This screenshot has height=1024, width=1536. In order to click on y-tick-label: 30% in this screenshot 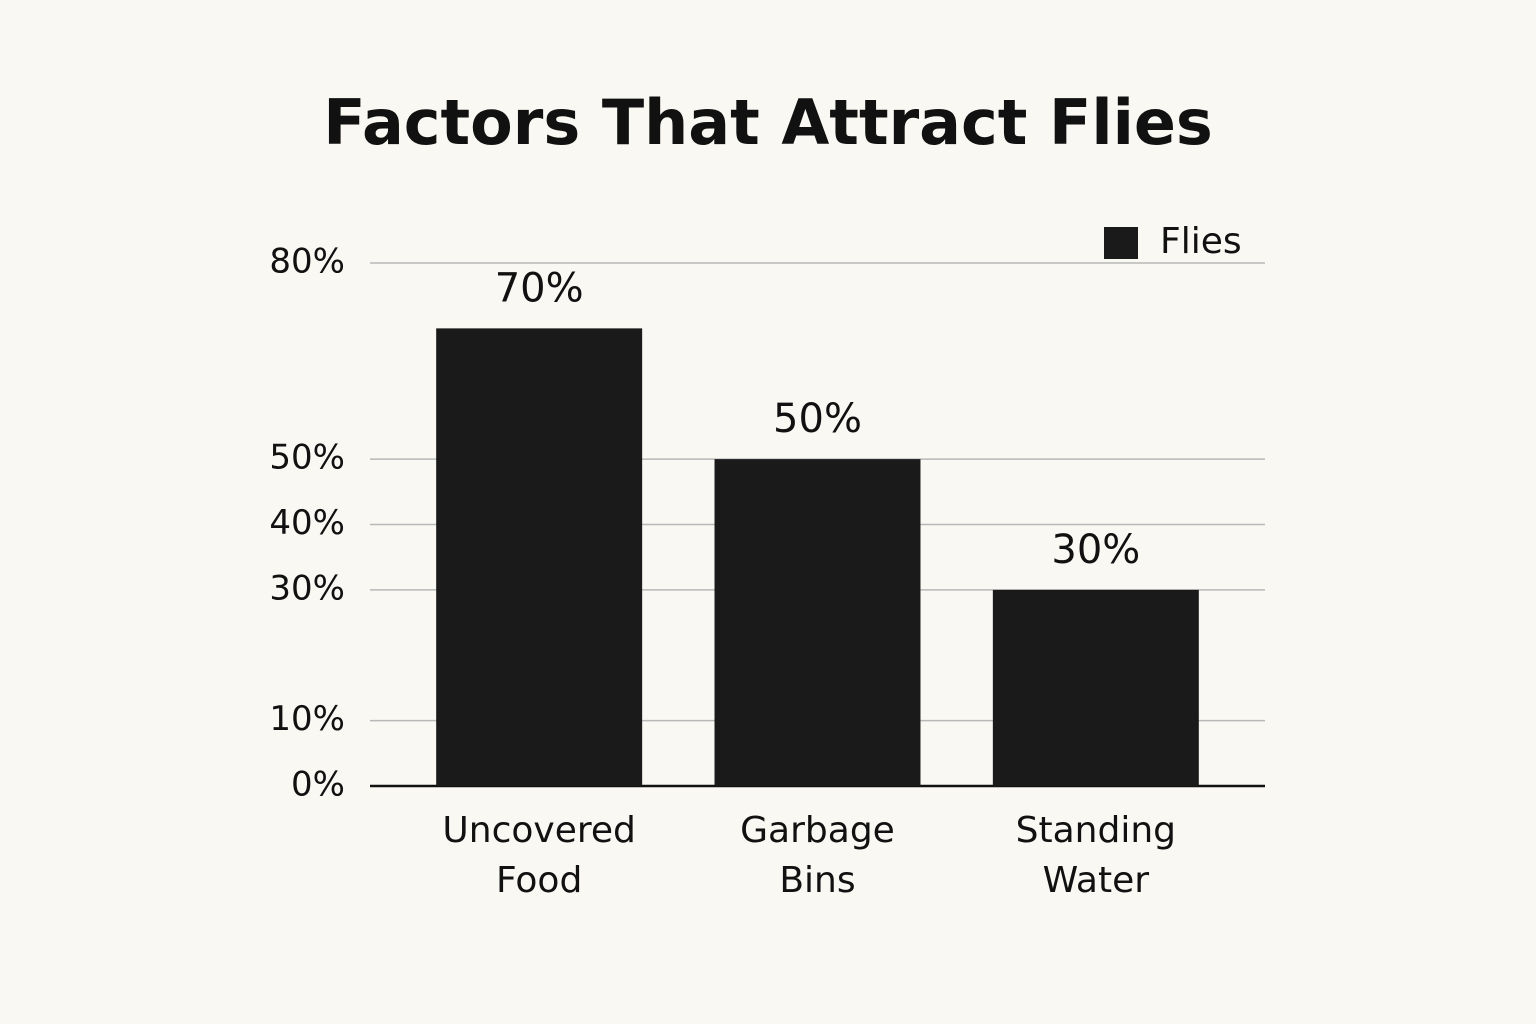, I will do `click(307, 588)`.